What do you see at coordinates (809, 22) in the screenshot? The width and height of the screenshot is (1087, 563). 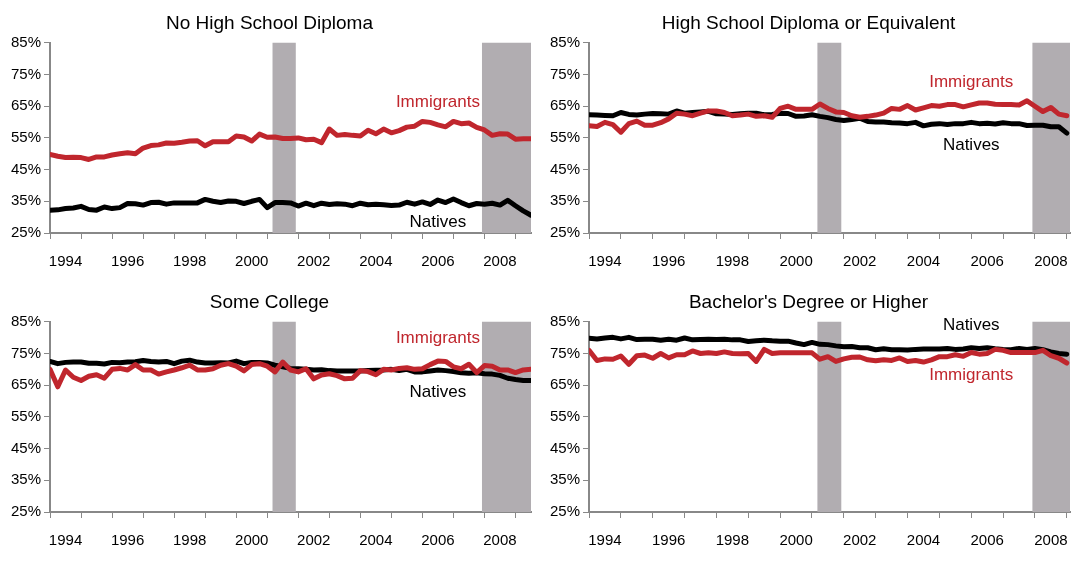 I see `chart-title: High School Diploma or Equivalent` at bounding box center [809, 22].